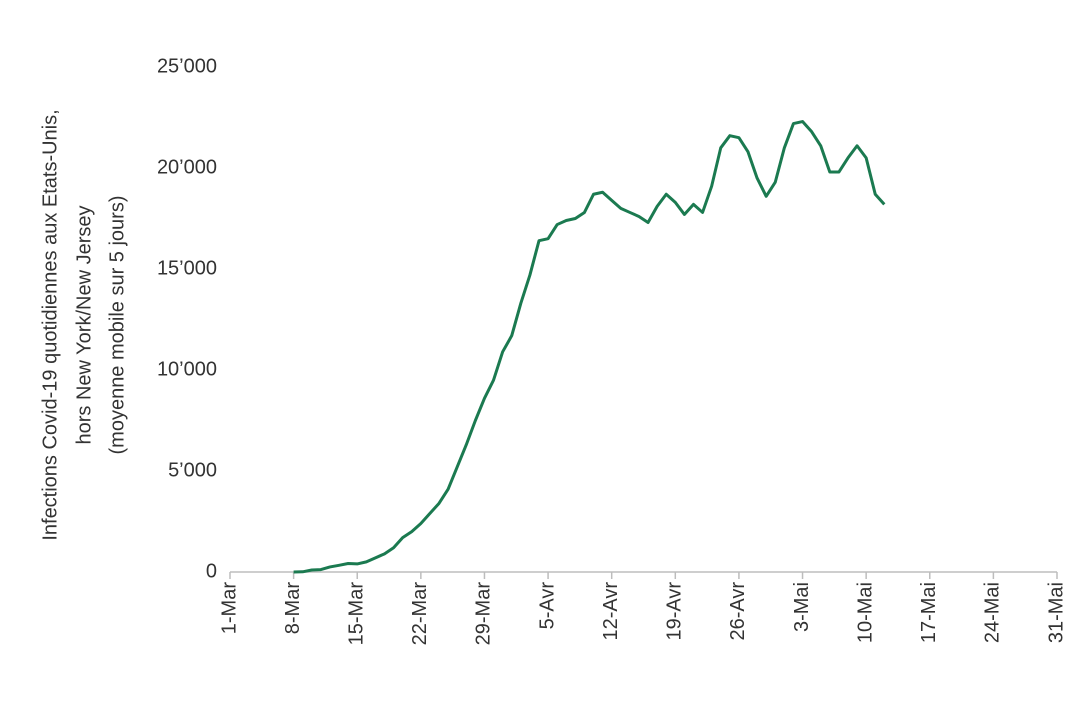 Image resolution: width=1090 pixels, height=702 pixels. I want to click on x-tick-label: 17-Mai, so click(929, 612).